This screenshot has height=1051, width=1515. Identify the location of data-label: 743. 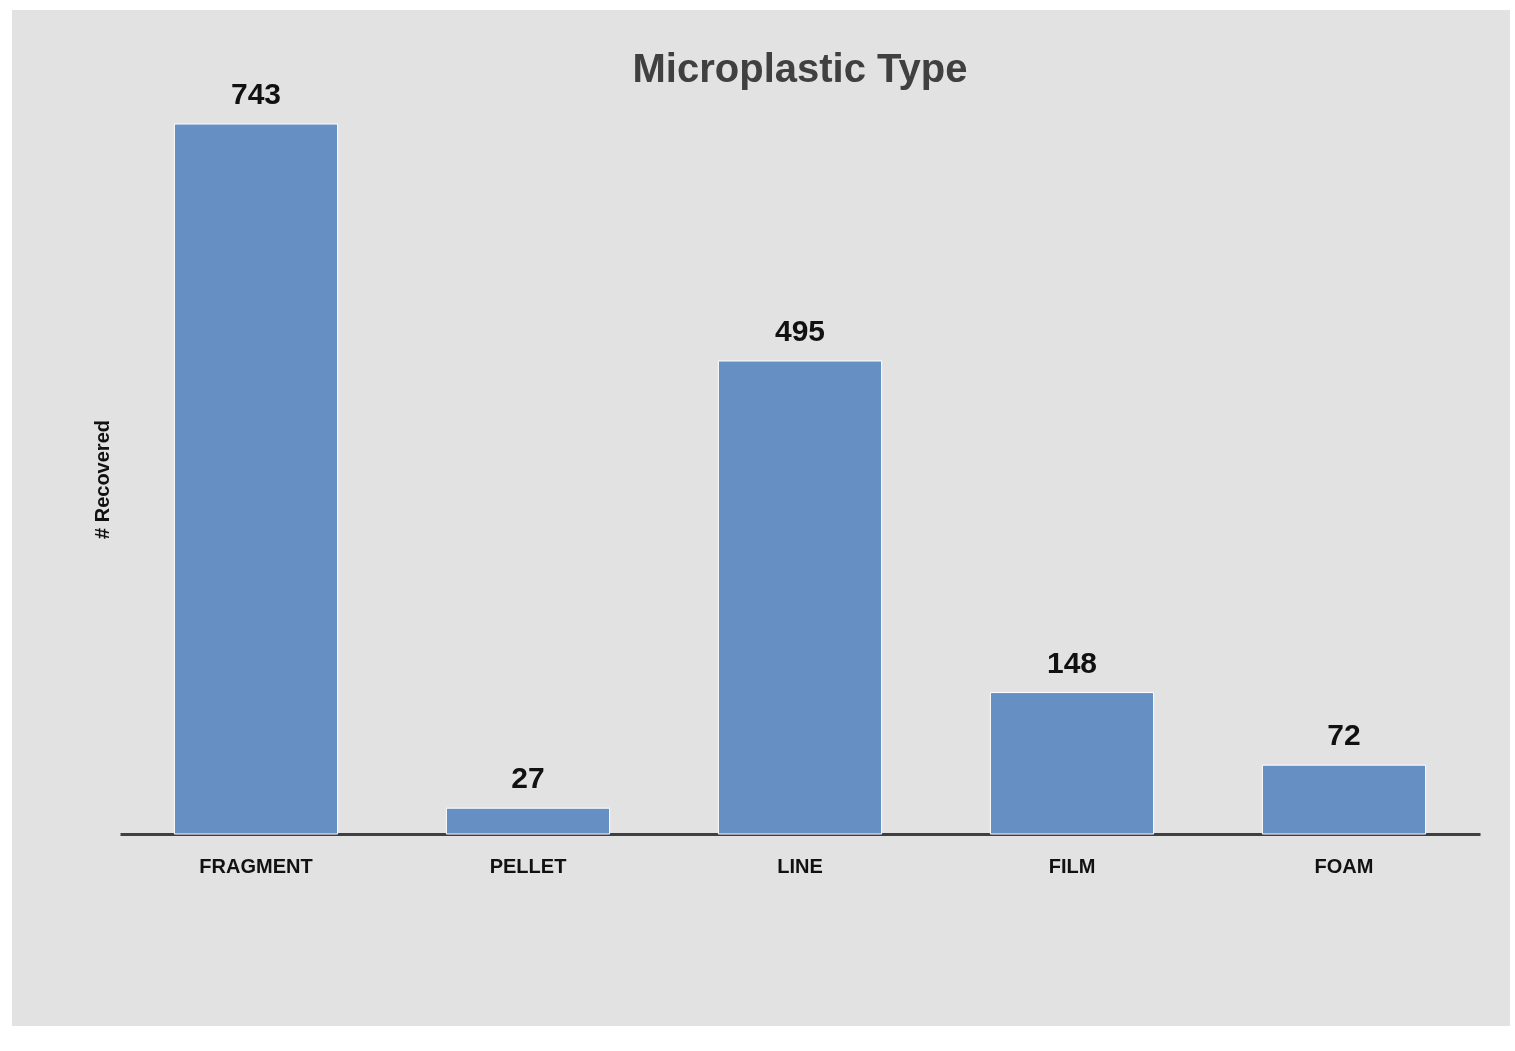
(256, 93).